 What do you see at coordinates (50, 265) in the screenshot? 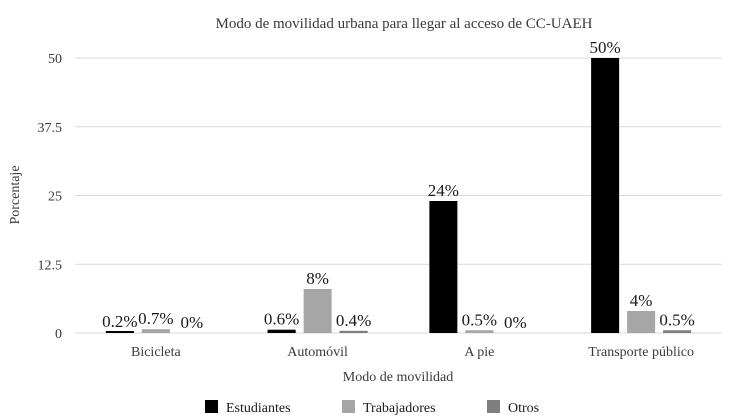
I see `y-tick-label: 12.5` at bounding box center [50, 265].